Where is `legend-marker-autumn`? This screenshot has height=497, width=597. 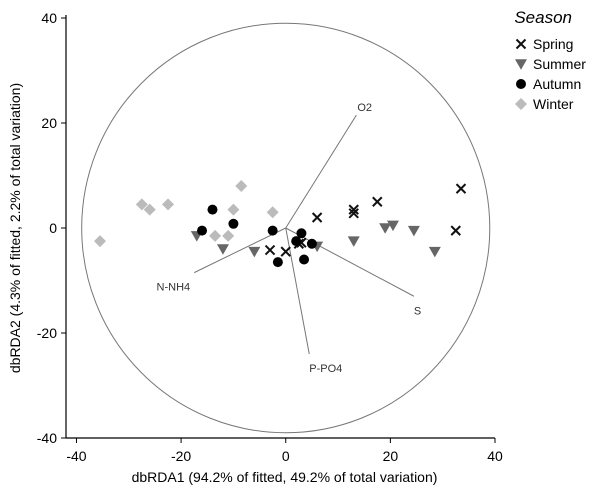
legend-marker-autumn is located at coordinates (521, 84).